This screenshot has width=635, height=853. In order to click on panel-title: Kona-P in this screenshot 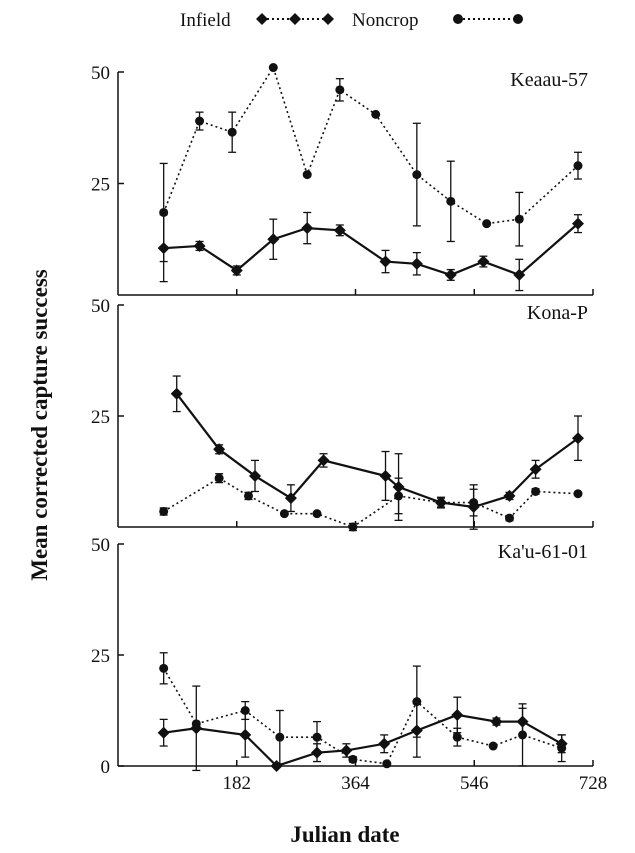, I will do `click(557, 313)`.